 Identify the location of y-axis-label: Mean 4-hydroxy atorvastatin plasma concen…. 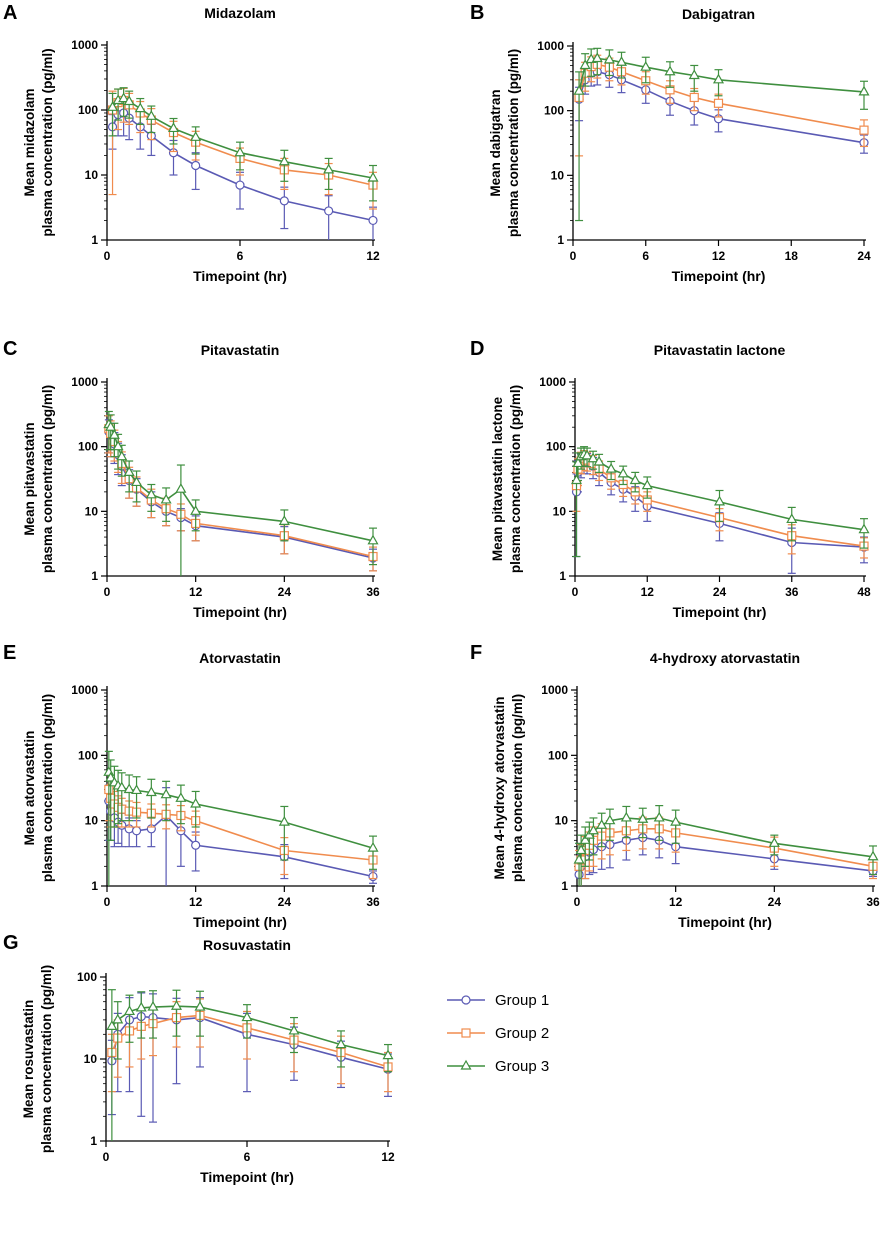
(508, 788).